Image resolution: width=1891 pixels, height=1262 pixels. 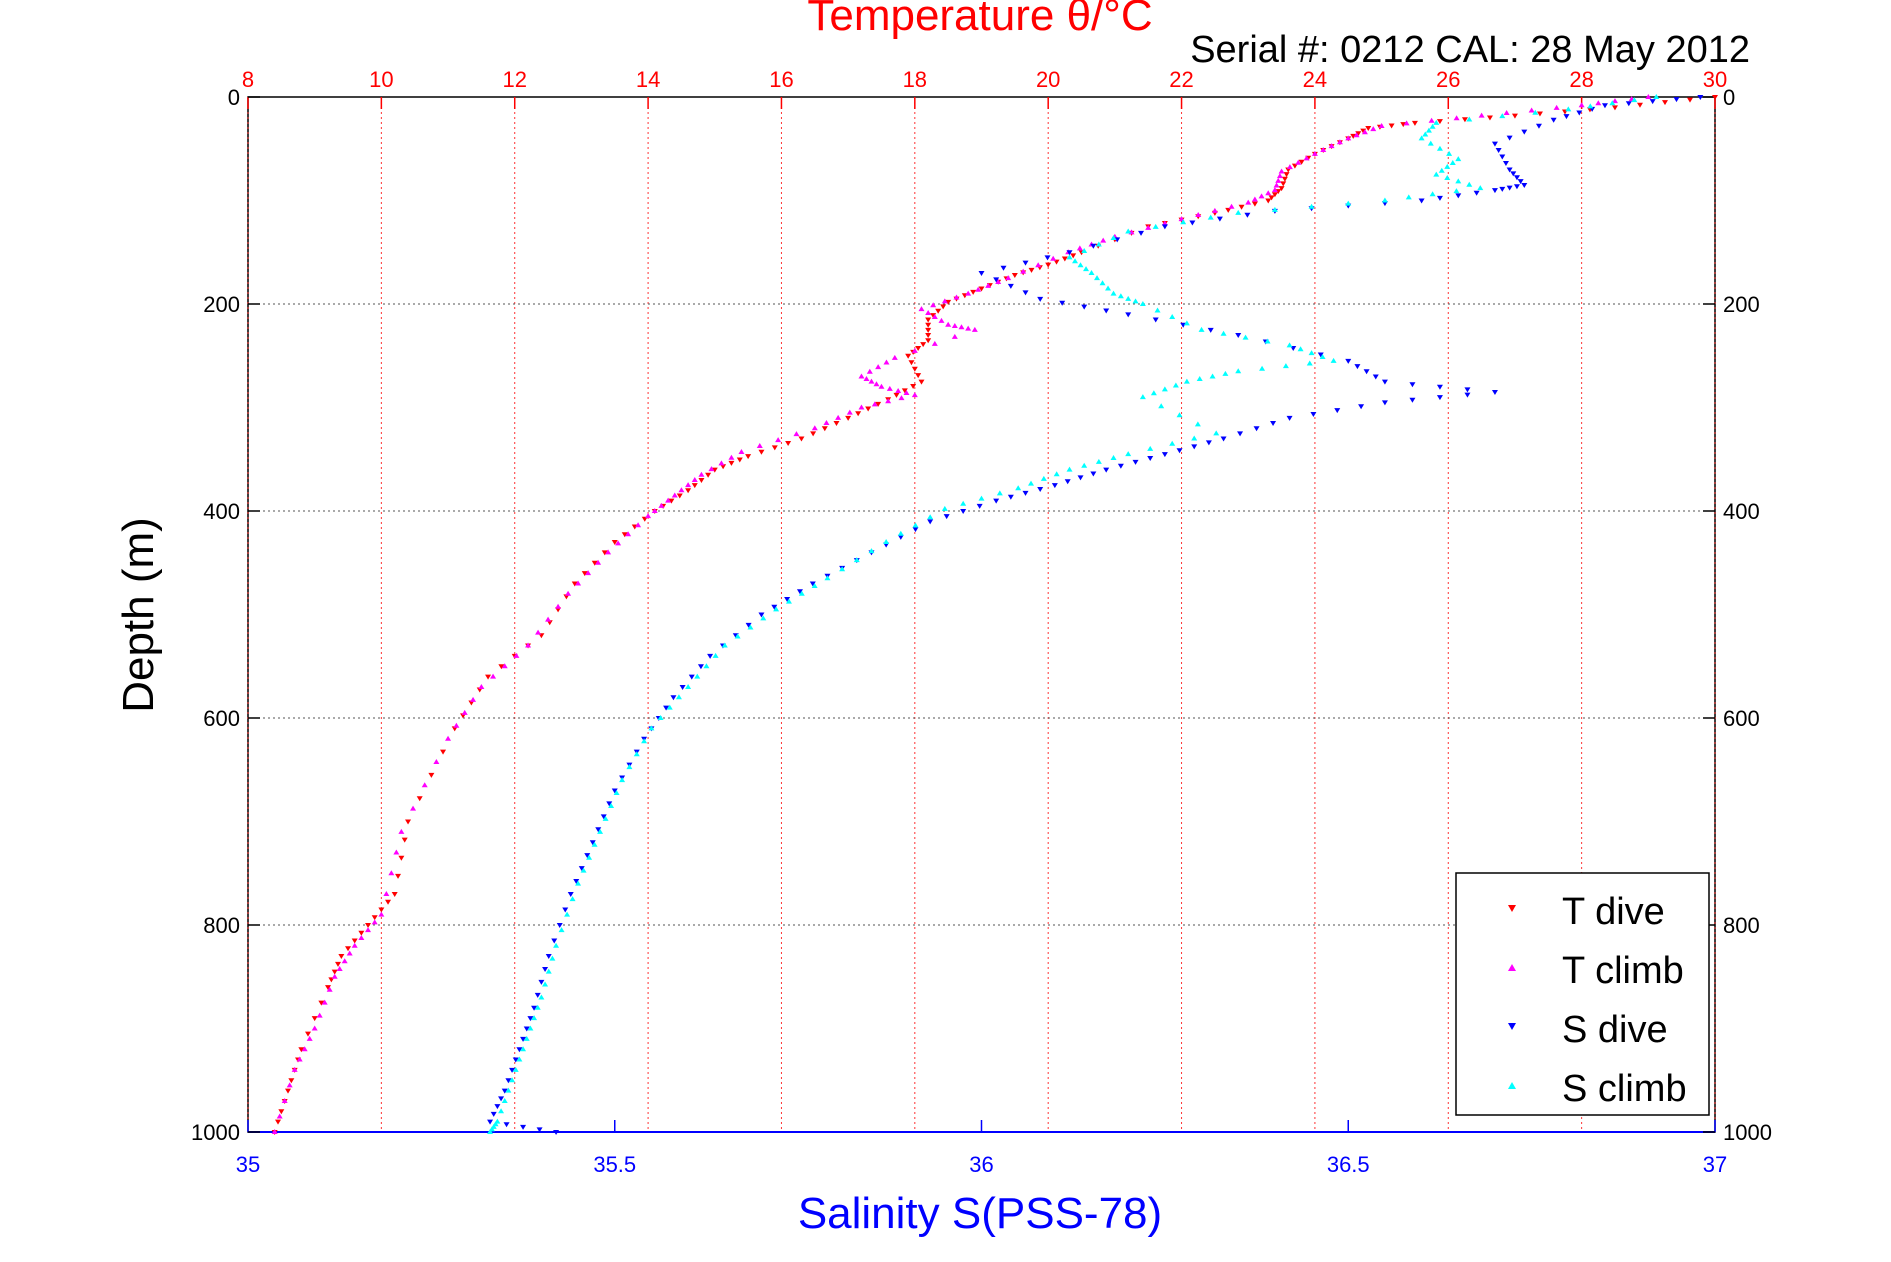 What do you see at coordinates (1741, 511) in the screenshot?
I see `depth-tick-label-right: 400` at bounding box center [1741, 511].